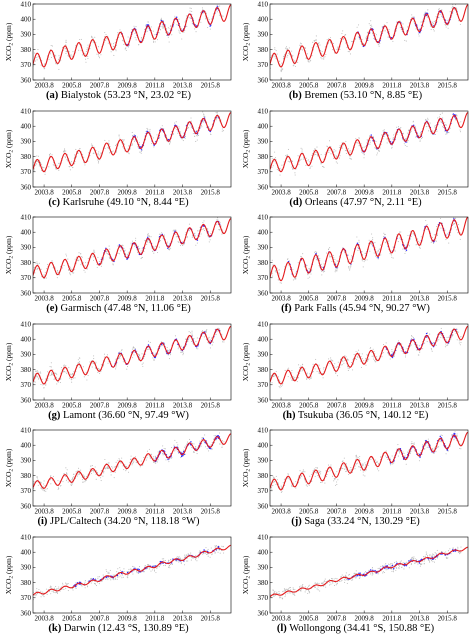 Image resolution: width=474 pixels, height=639 pixels. Describe the element at coordinates (286, 308) in the screenshot. I see `panel-letter: (f)` at that location.